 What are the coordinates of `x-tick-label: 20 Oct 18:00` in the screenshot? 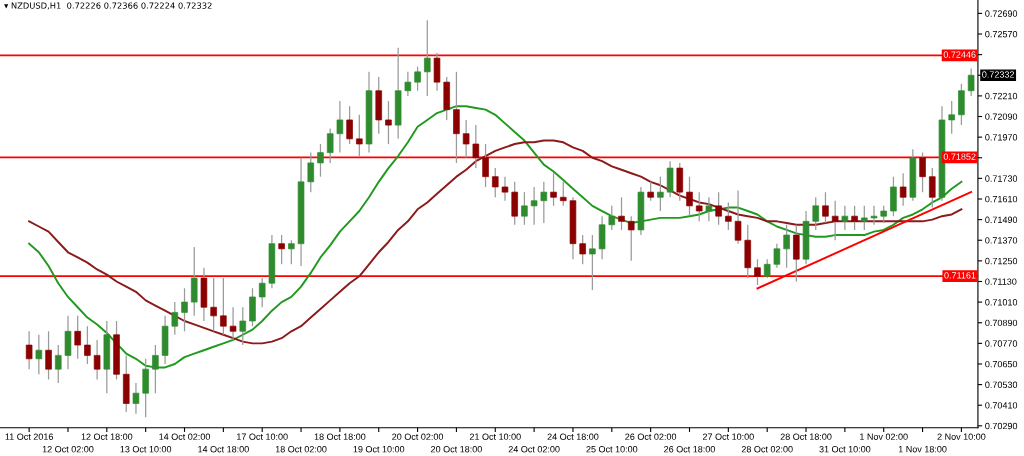 It's located at (456, 449).